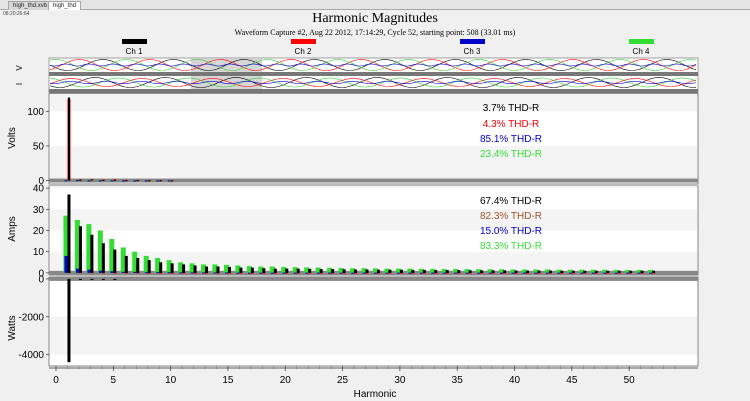 The image size is (750, 401). What do you see at coordinates (171, 380) in the screenshot?
I see `x-tick-label: 10` at bounding box center [171, 380].